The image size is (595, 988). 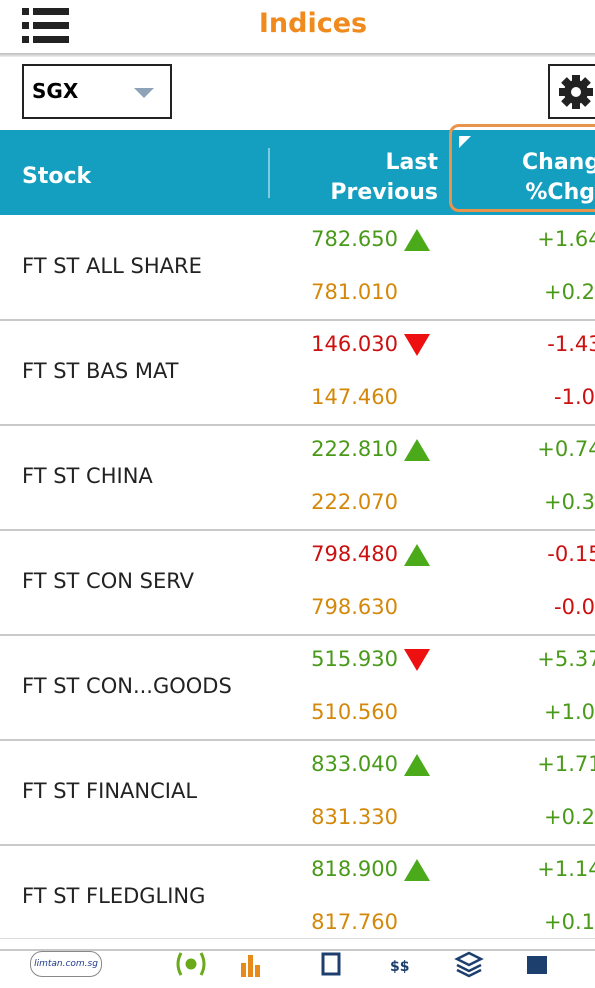 I want to click on stock-name: FT ST ALL SHARE, so click(x=112, y=266).